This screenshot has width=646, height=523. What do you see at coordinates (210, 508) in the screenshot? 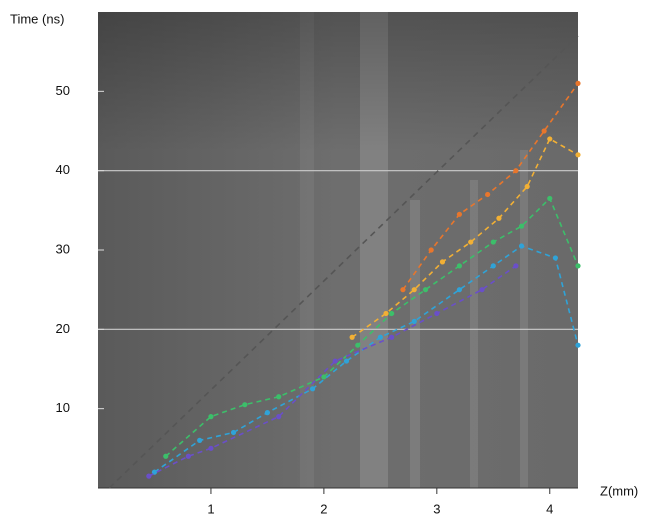
I see `x-tick-label: 1` at bounding box center [210, 508].